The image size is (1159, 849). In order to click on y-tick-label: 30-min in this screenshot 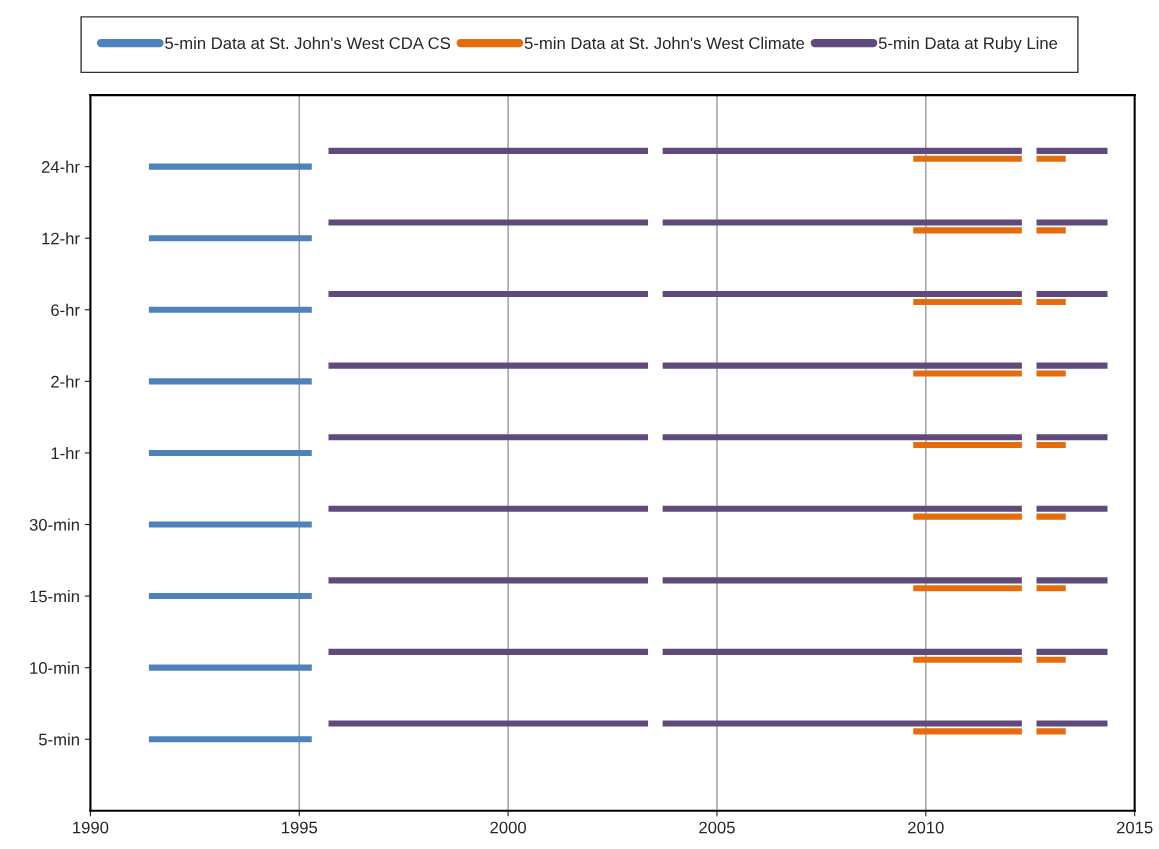, I will do `click(54, 524)`.